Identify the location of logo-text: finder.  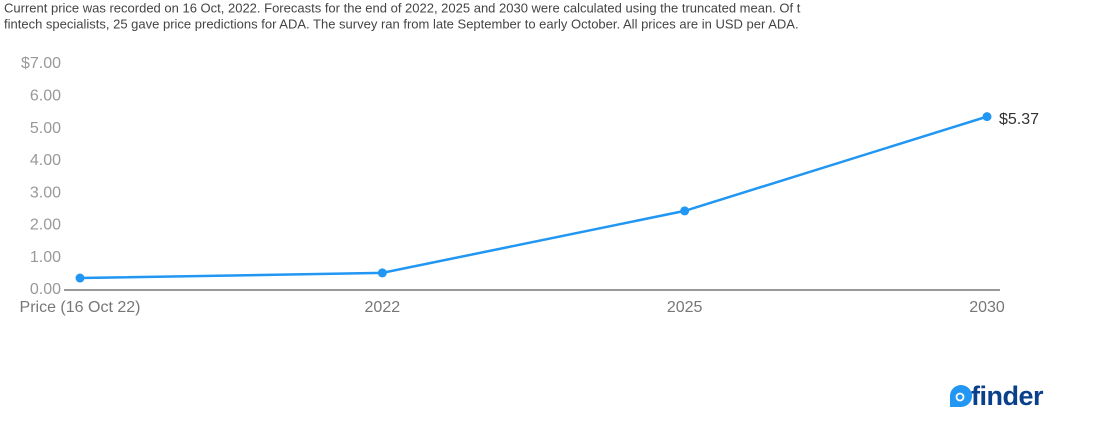
(1007, 396).